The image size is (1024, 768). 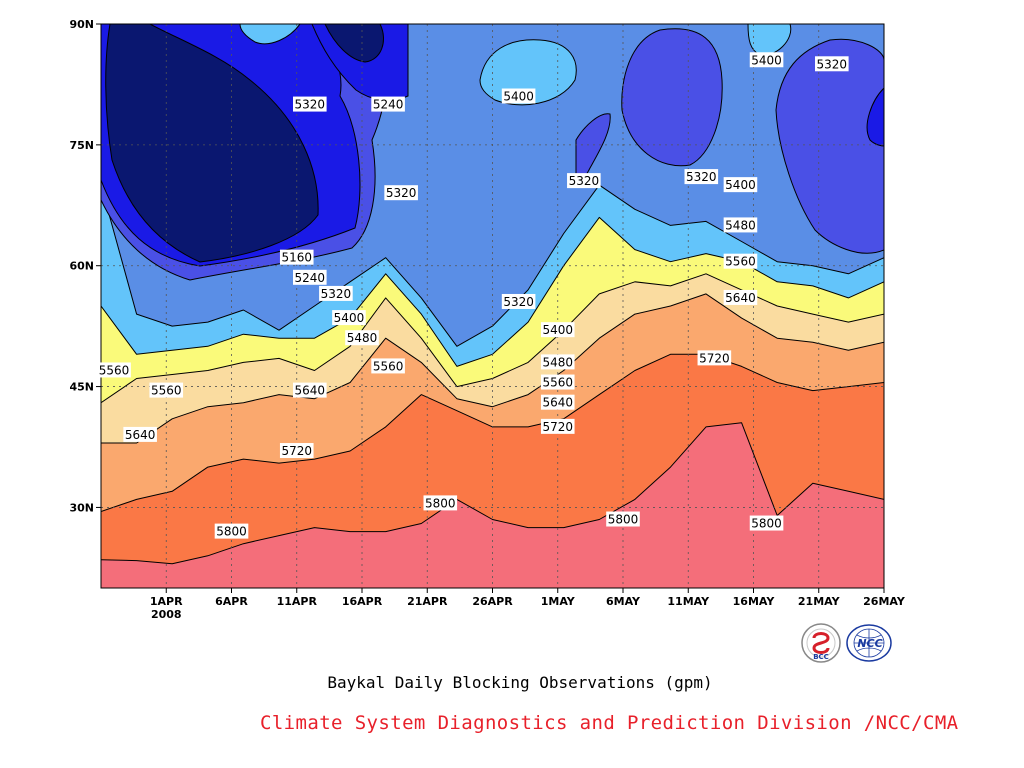 I want to click on contour-5240-north-far-east, so click(x=875, y=117).